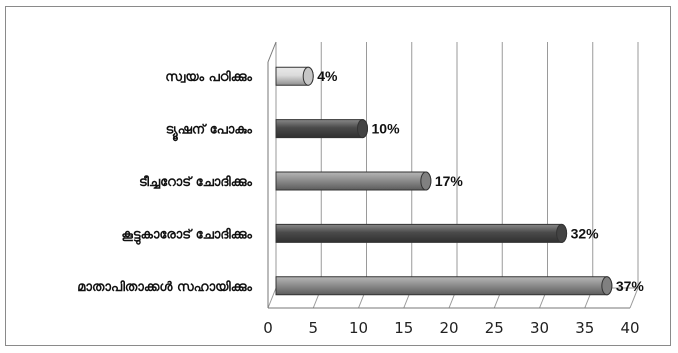 This screenshot has height=353, width=678. Describe the element at coordinates (327, 76) in the screenshot. I see `data-label-1: 4%` at that location.